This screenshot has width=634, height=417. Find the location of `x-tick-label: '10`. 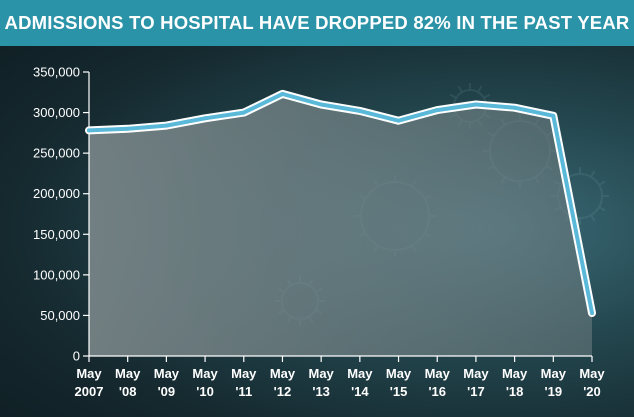

x-tick-label: '10 is located at coordinates (205, 391).